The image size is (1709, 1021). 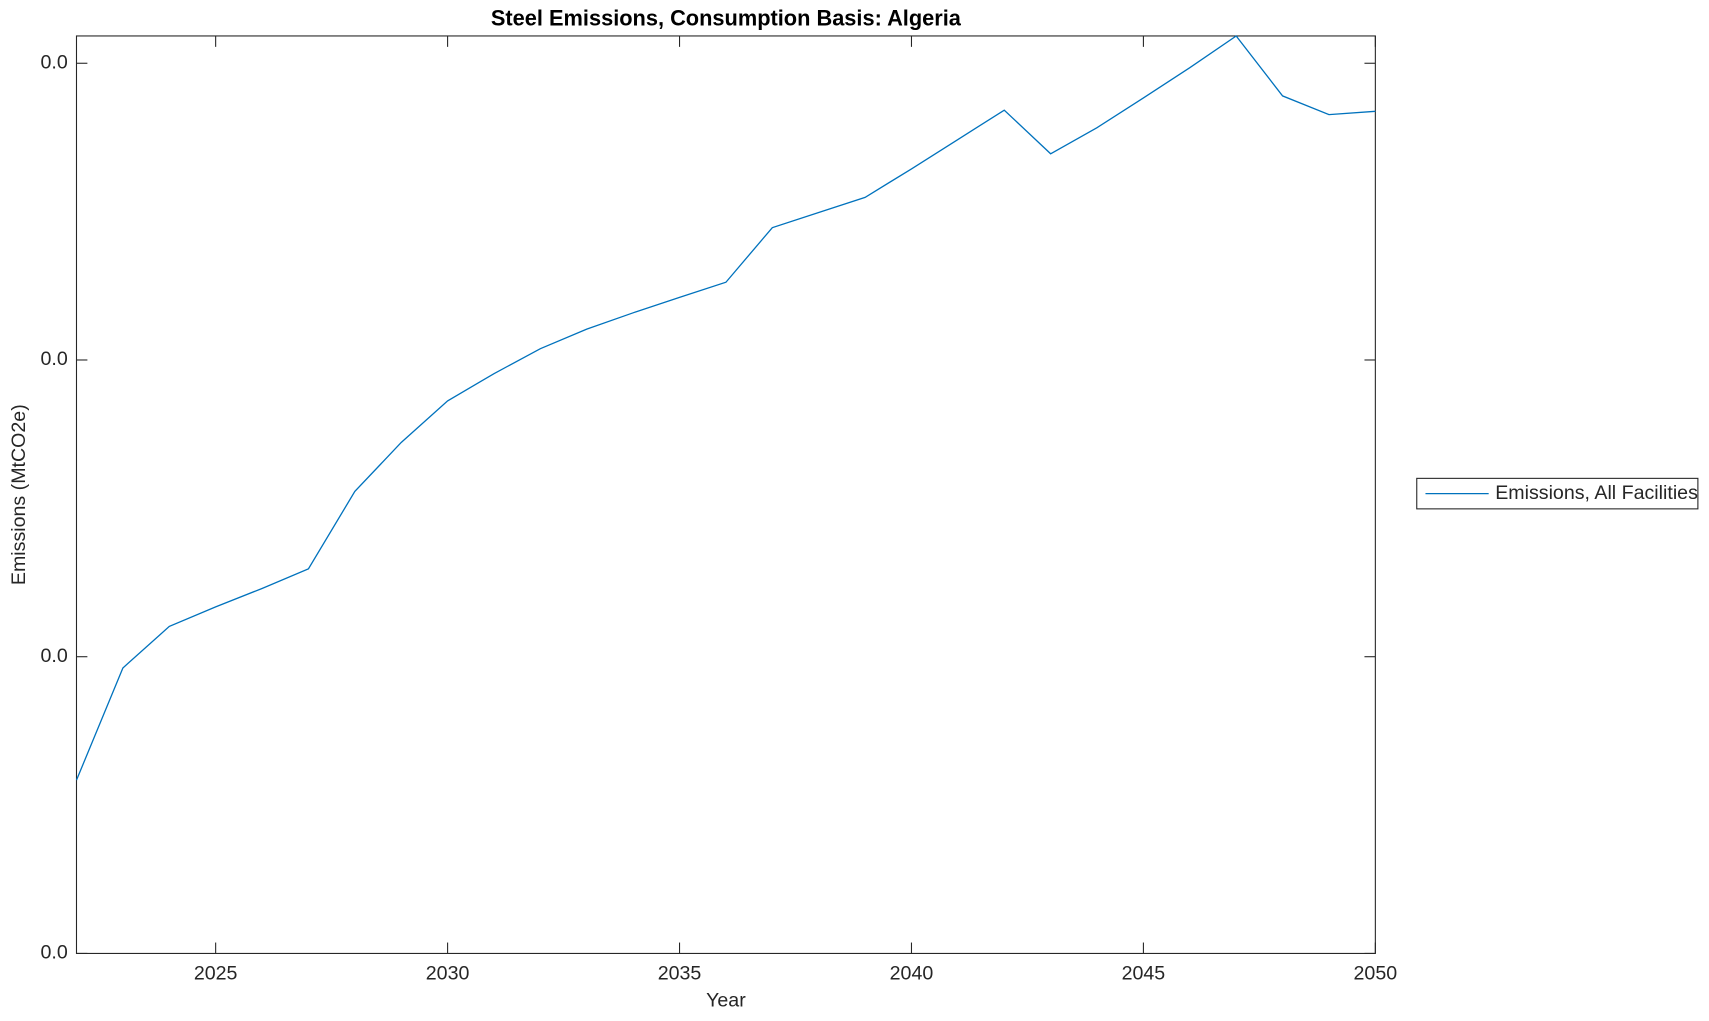 What do you see at coordinates (19, 494) in the screenshot?
I see `y-axis-label: Emissions (MtCO2e)` at bounding box center [19, 494].